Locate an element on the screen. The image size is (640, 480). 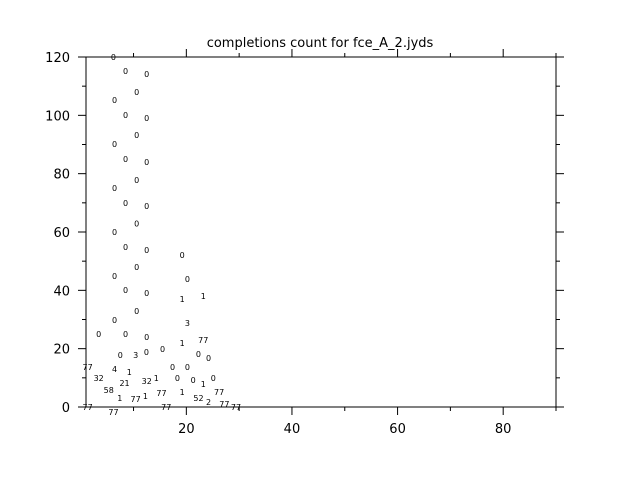
data-point-label: 2 is located at coordinates (208, 402).